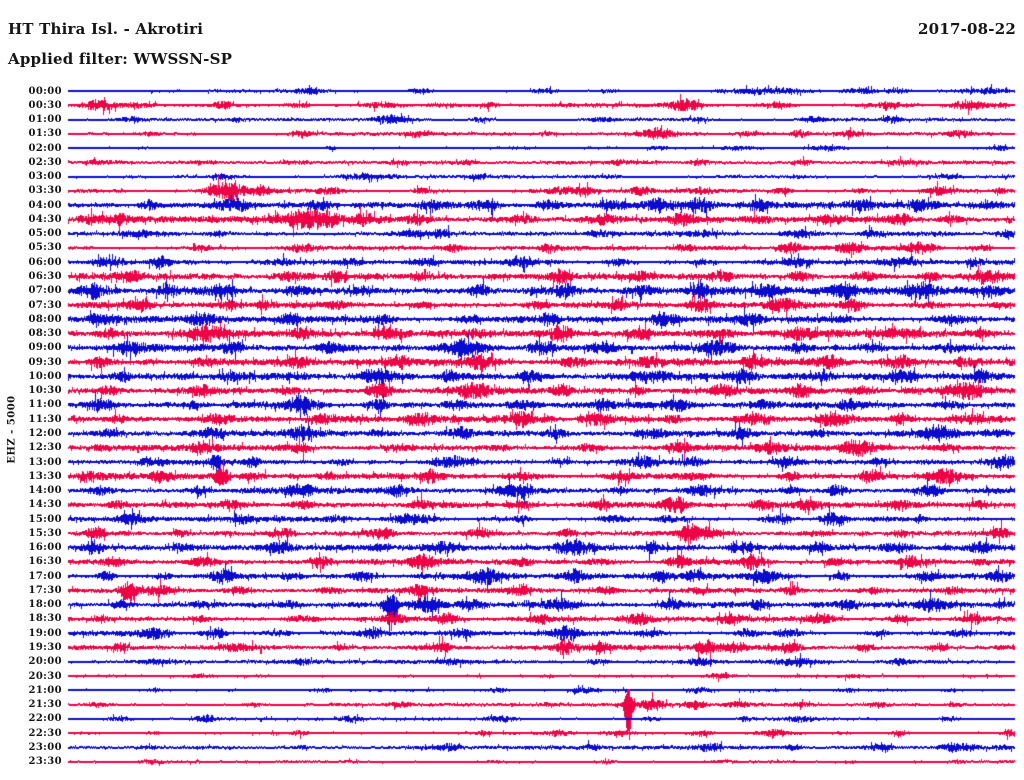 The image size is (1024, 780). Describe the element at coordinates (45, 91) in the screenshot. I see `time-label-00:00: 00:00` at that location.